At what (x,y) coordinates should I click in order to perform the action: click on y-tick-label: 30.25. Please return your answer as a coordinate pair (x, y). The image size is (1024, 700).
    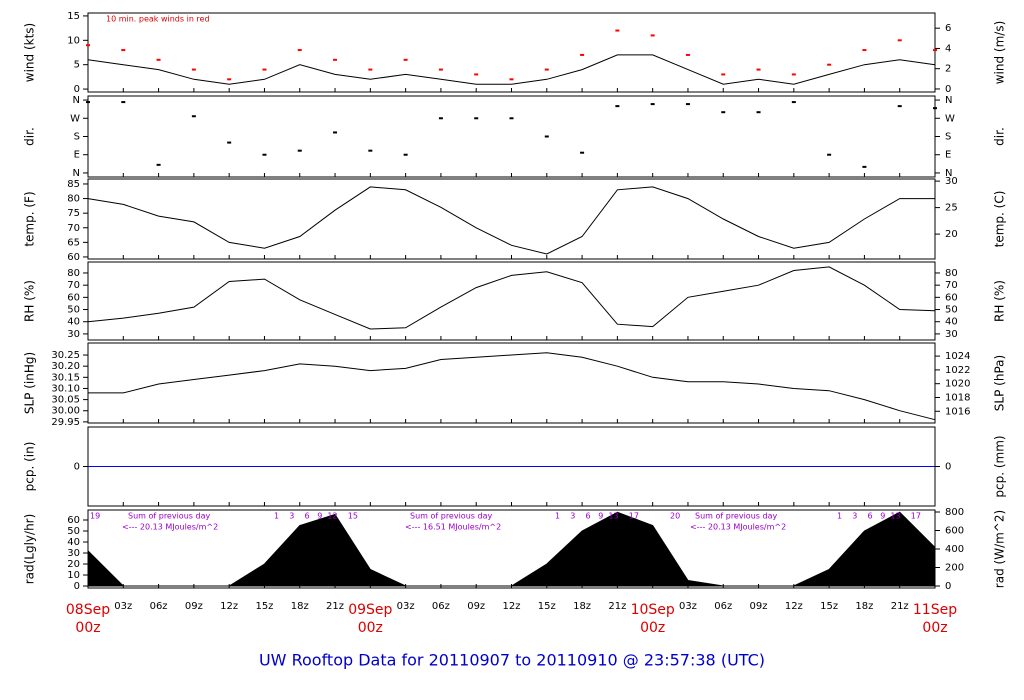
    Looking at the image, I should click on (65, 355).